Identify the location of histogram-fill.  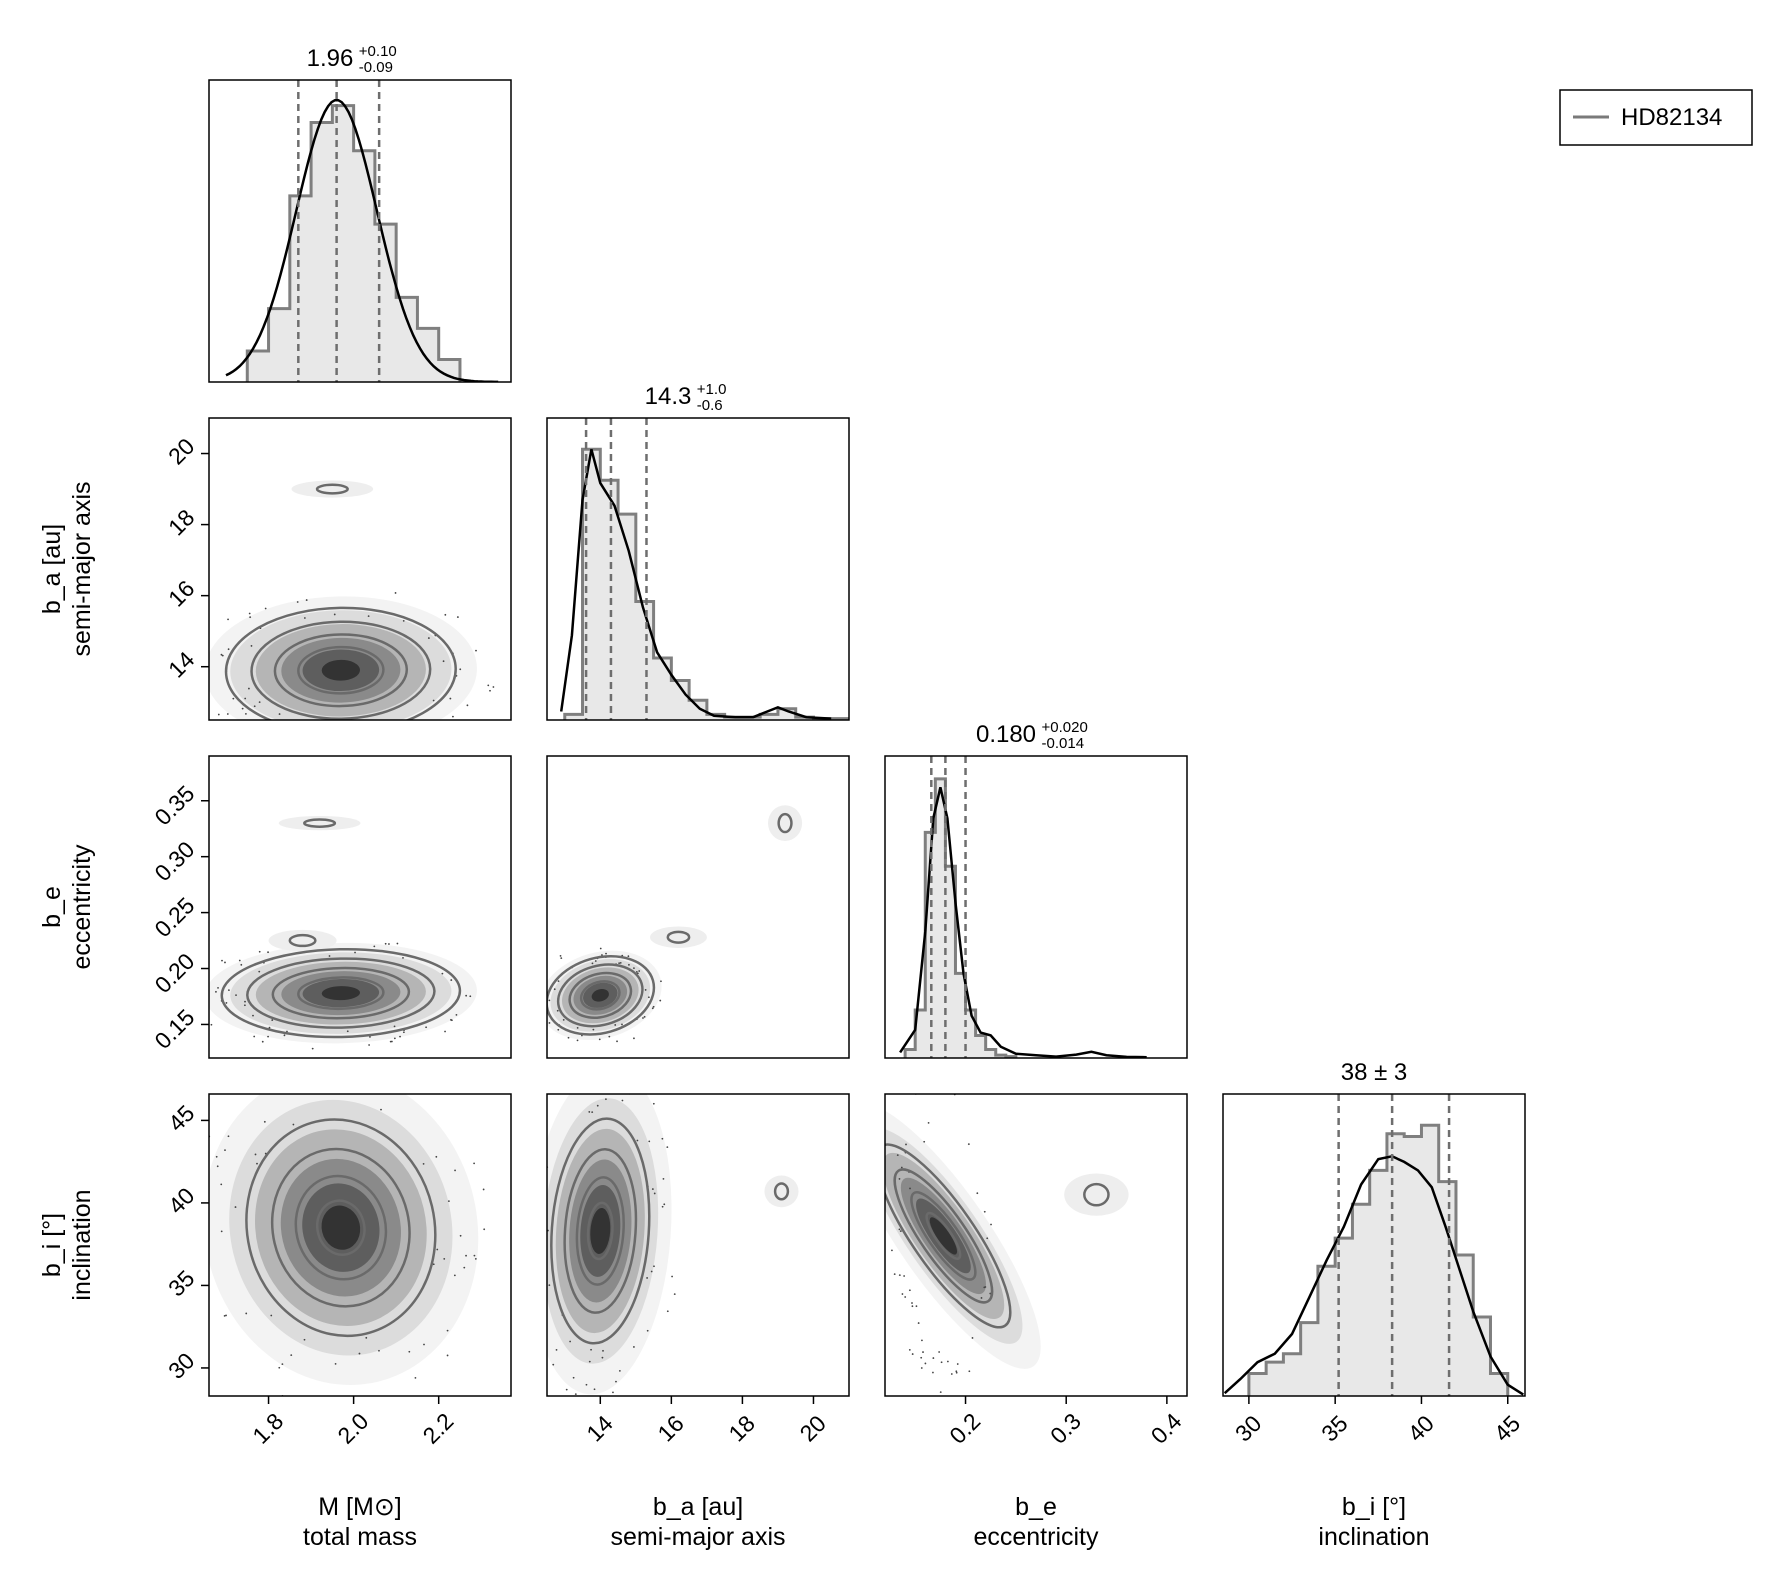
(706, 584).